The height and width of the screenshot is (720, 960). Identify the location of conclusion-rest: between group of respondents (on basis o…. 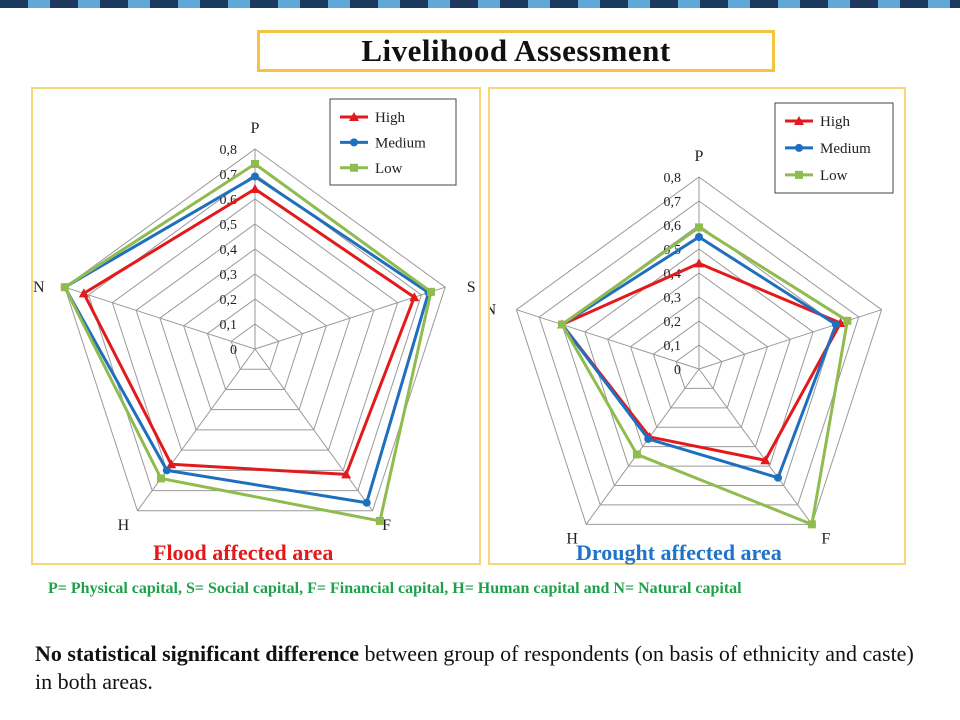
(474, 667).